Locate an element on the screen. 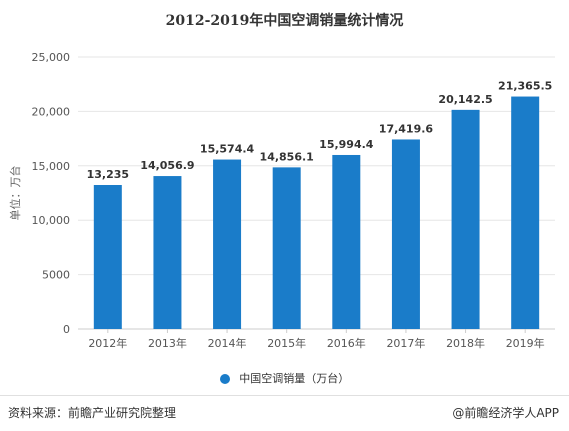 The image size is (569, 431). data-label: 15,574.4 is located at coordinates (227, 149).